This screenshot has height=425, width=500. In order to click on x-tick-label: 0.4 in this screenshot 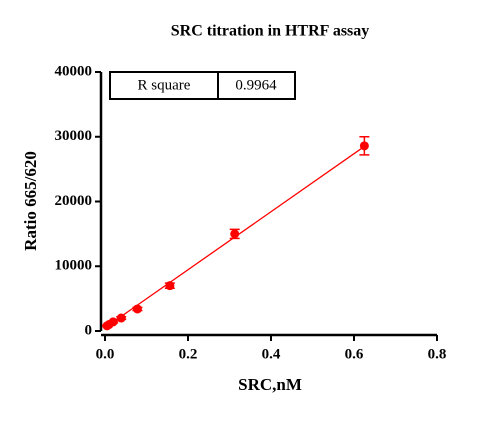, I will do `click(271, 354)`.